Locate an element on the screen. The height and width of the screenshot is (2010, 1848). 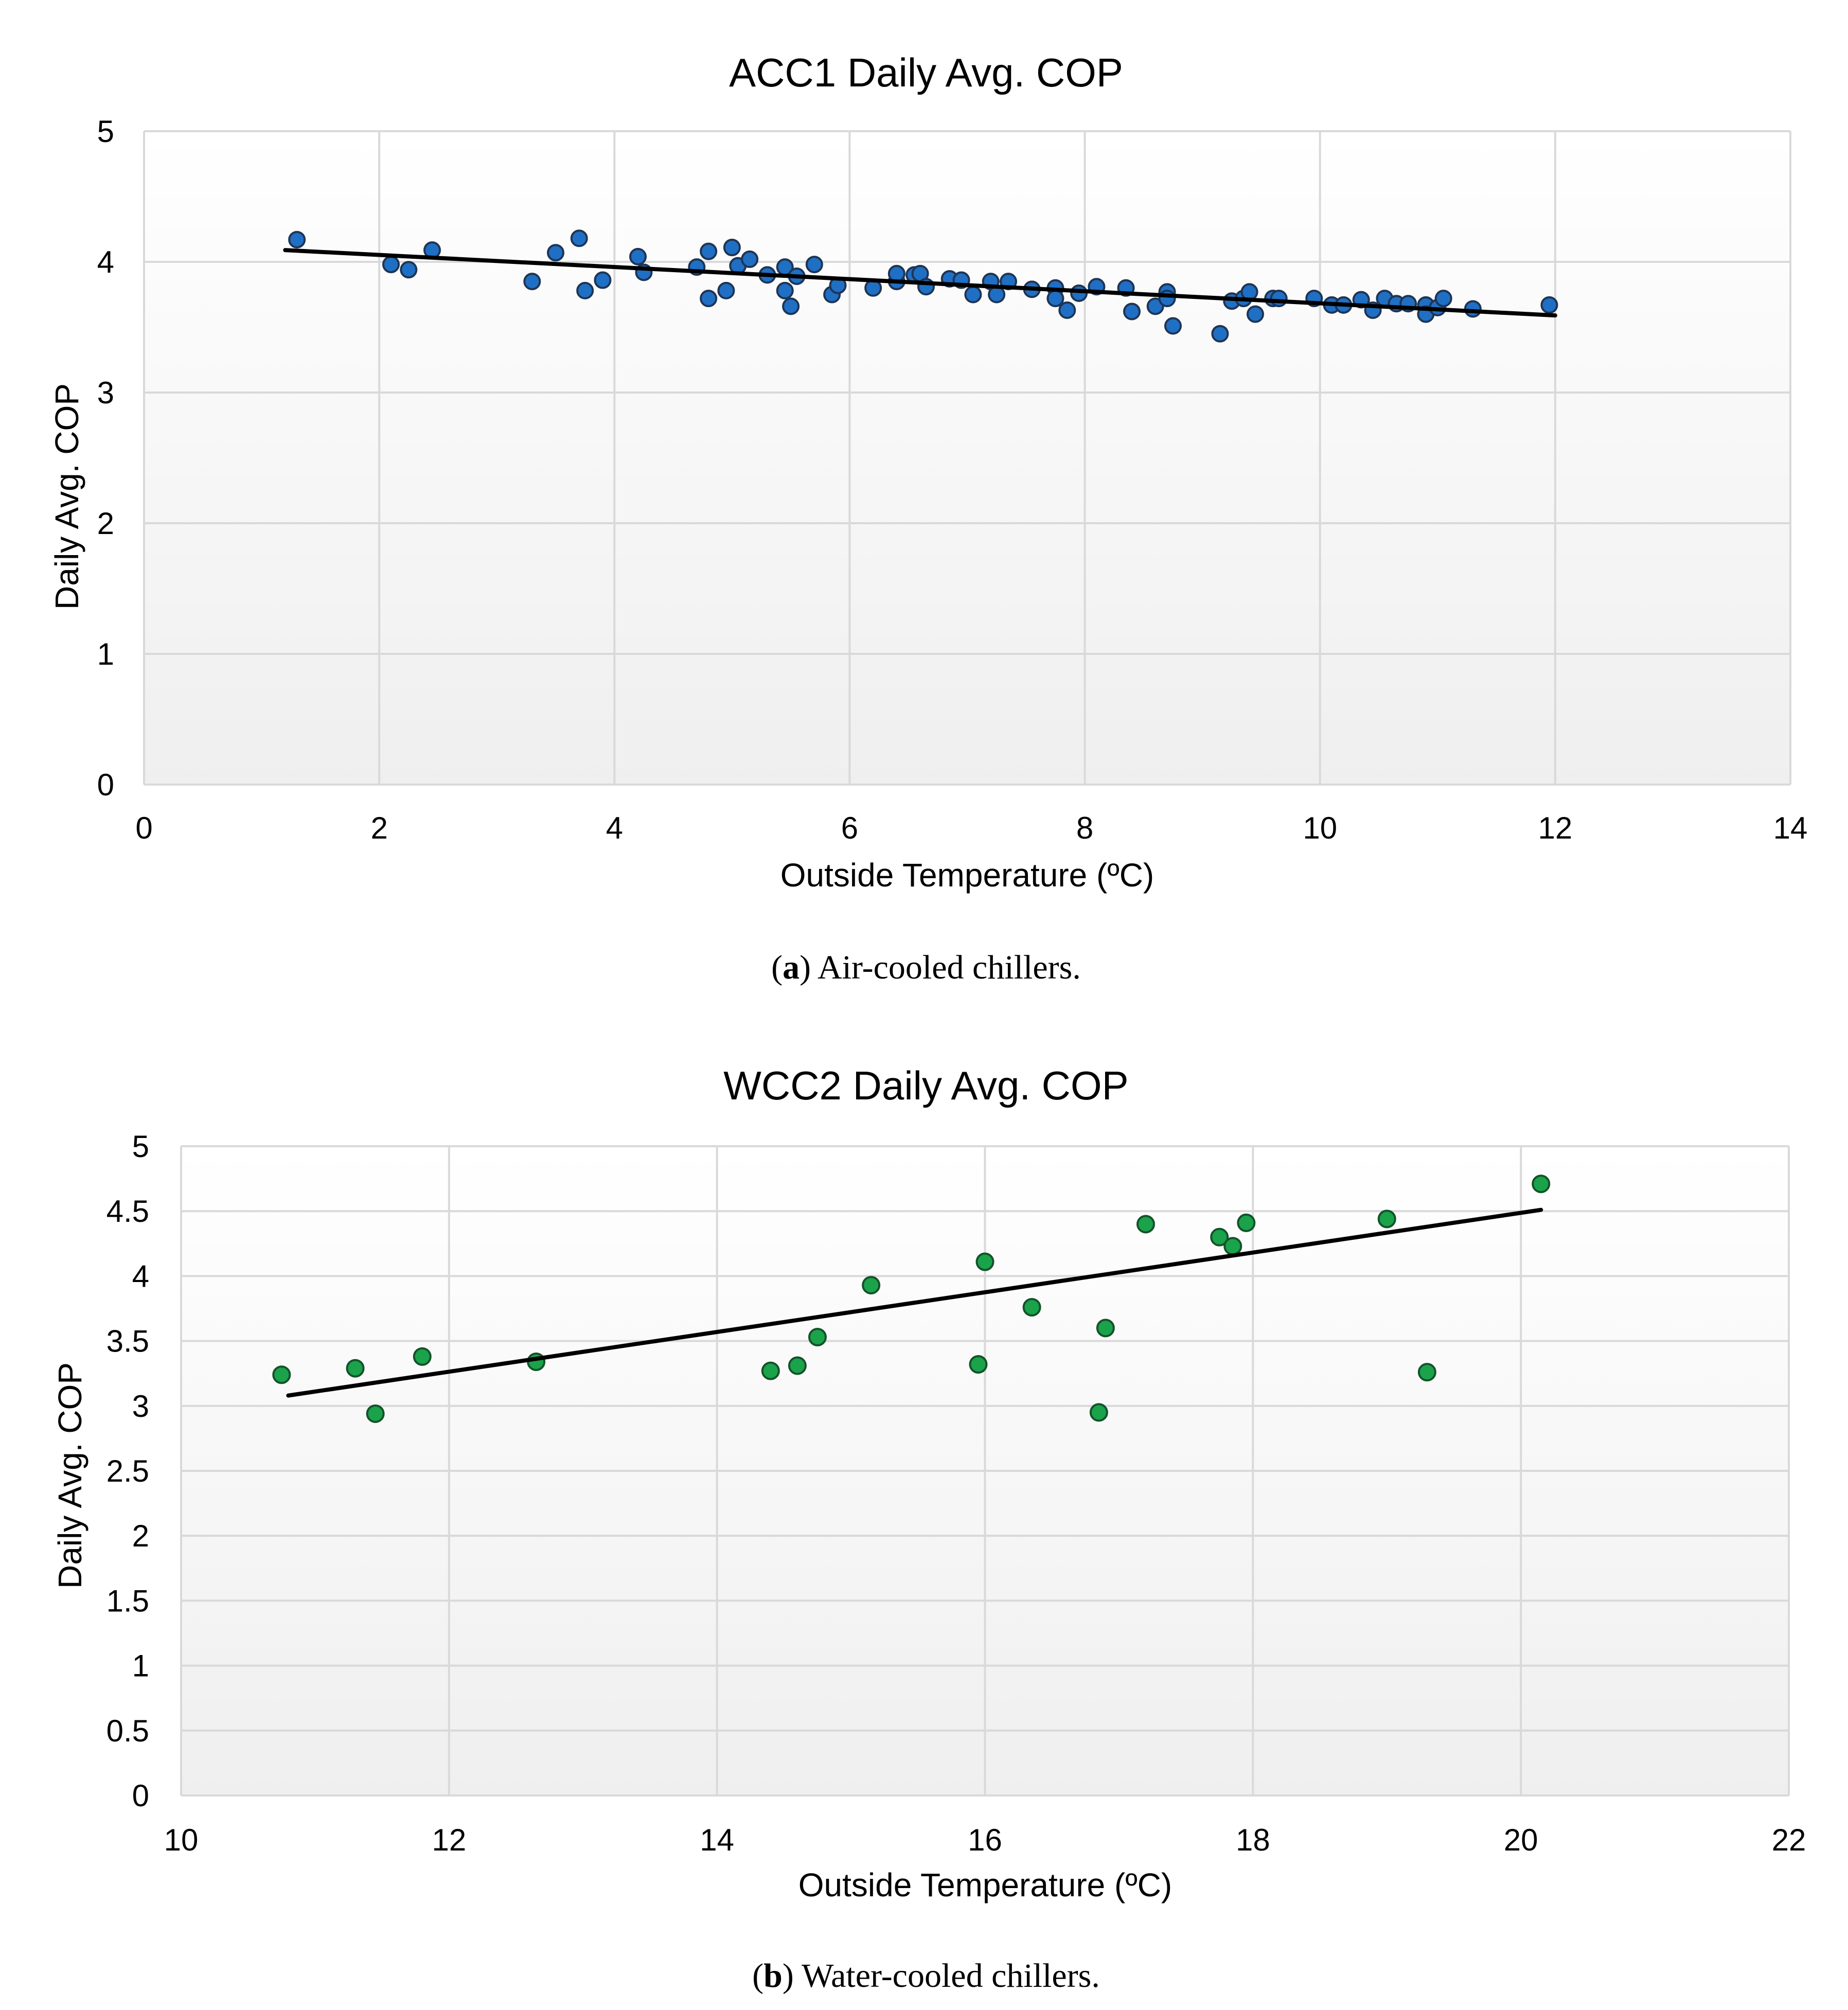
x-tick-label: 0 is located at coordinates (143, 828).